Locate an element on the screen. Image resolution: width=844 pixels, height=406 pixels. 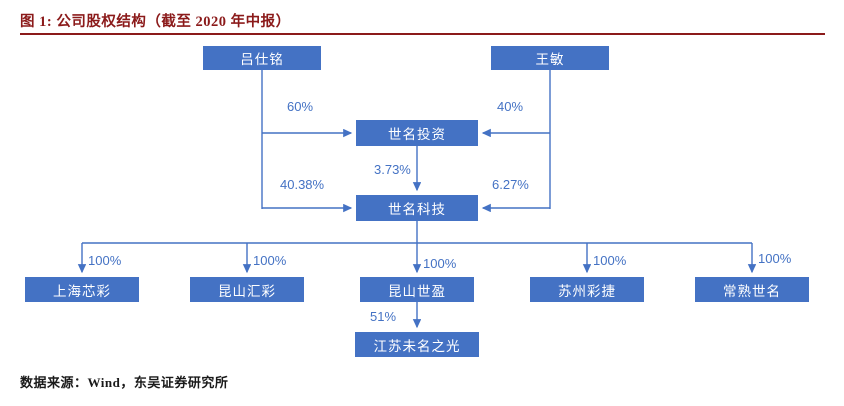
edge-label-holding-company: 3.73% is located at coordinates (392, 169).